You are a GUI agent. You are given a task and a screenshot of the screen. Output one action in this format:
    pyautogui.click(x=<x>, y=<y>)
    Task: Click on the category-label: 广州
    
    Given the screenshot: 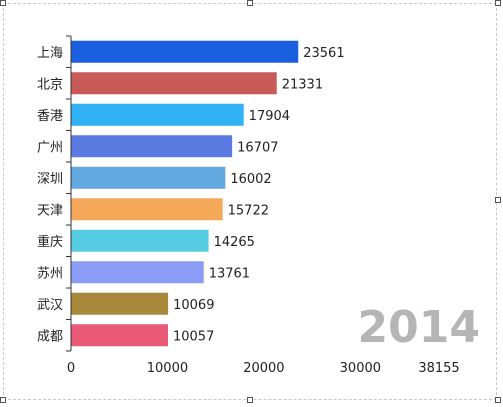 What is the action you would take?
    pyautogui.click(x=50, y=147)
    